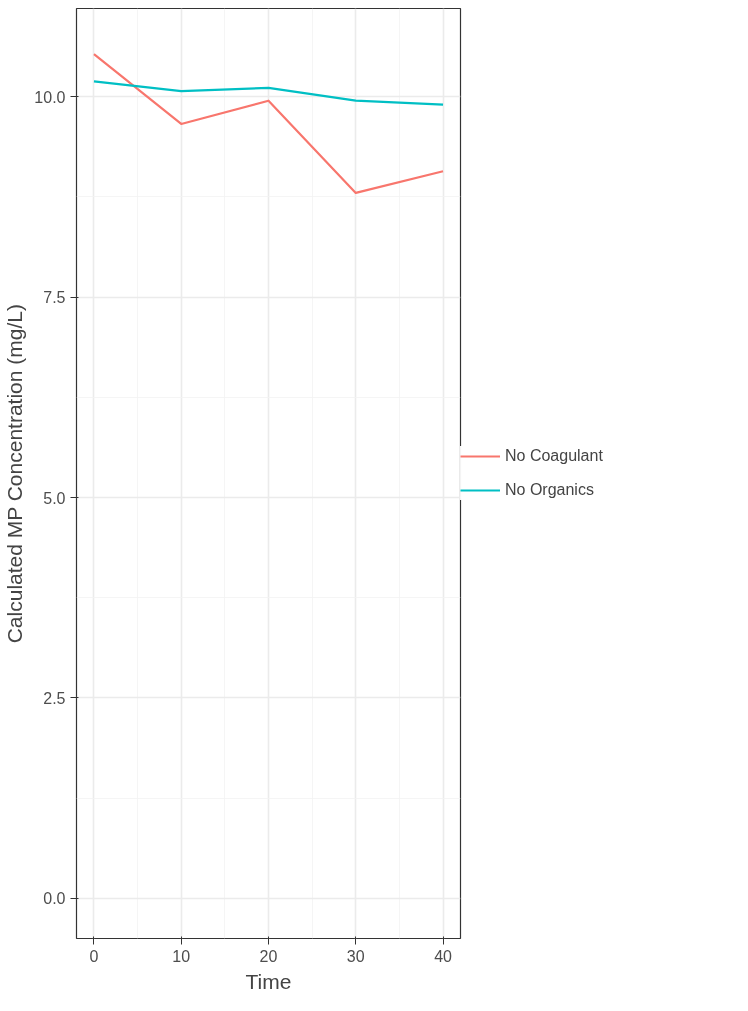 This screenshot has height=1011, width=748. Describe the element at coordinates (54, 498) in the screenshot. I see `y-tick-label: 5.0` at that location.